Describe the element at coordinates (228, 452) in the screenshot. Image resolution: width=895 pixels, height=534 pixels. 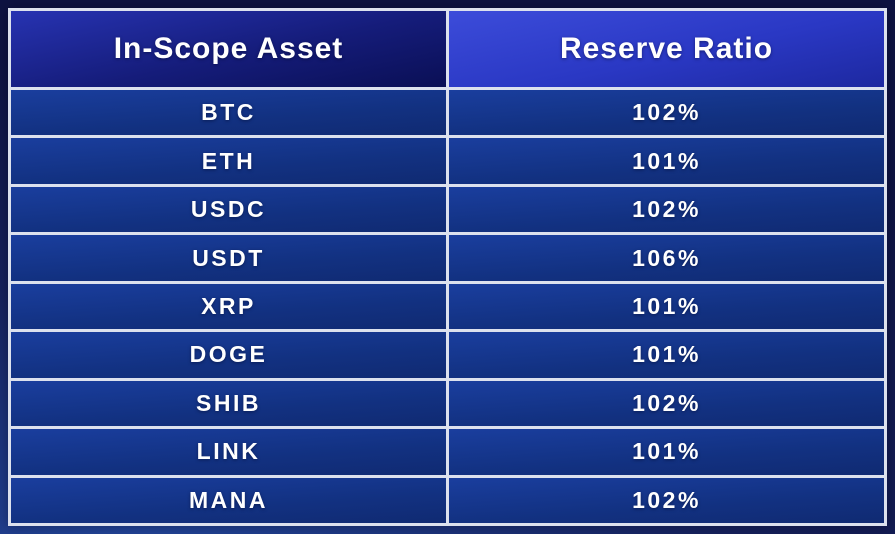
I see `cell-asset: LINK` at that location.